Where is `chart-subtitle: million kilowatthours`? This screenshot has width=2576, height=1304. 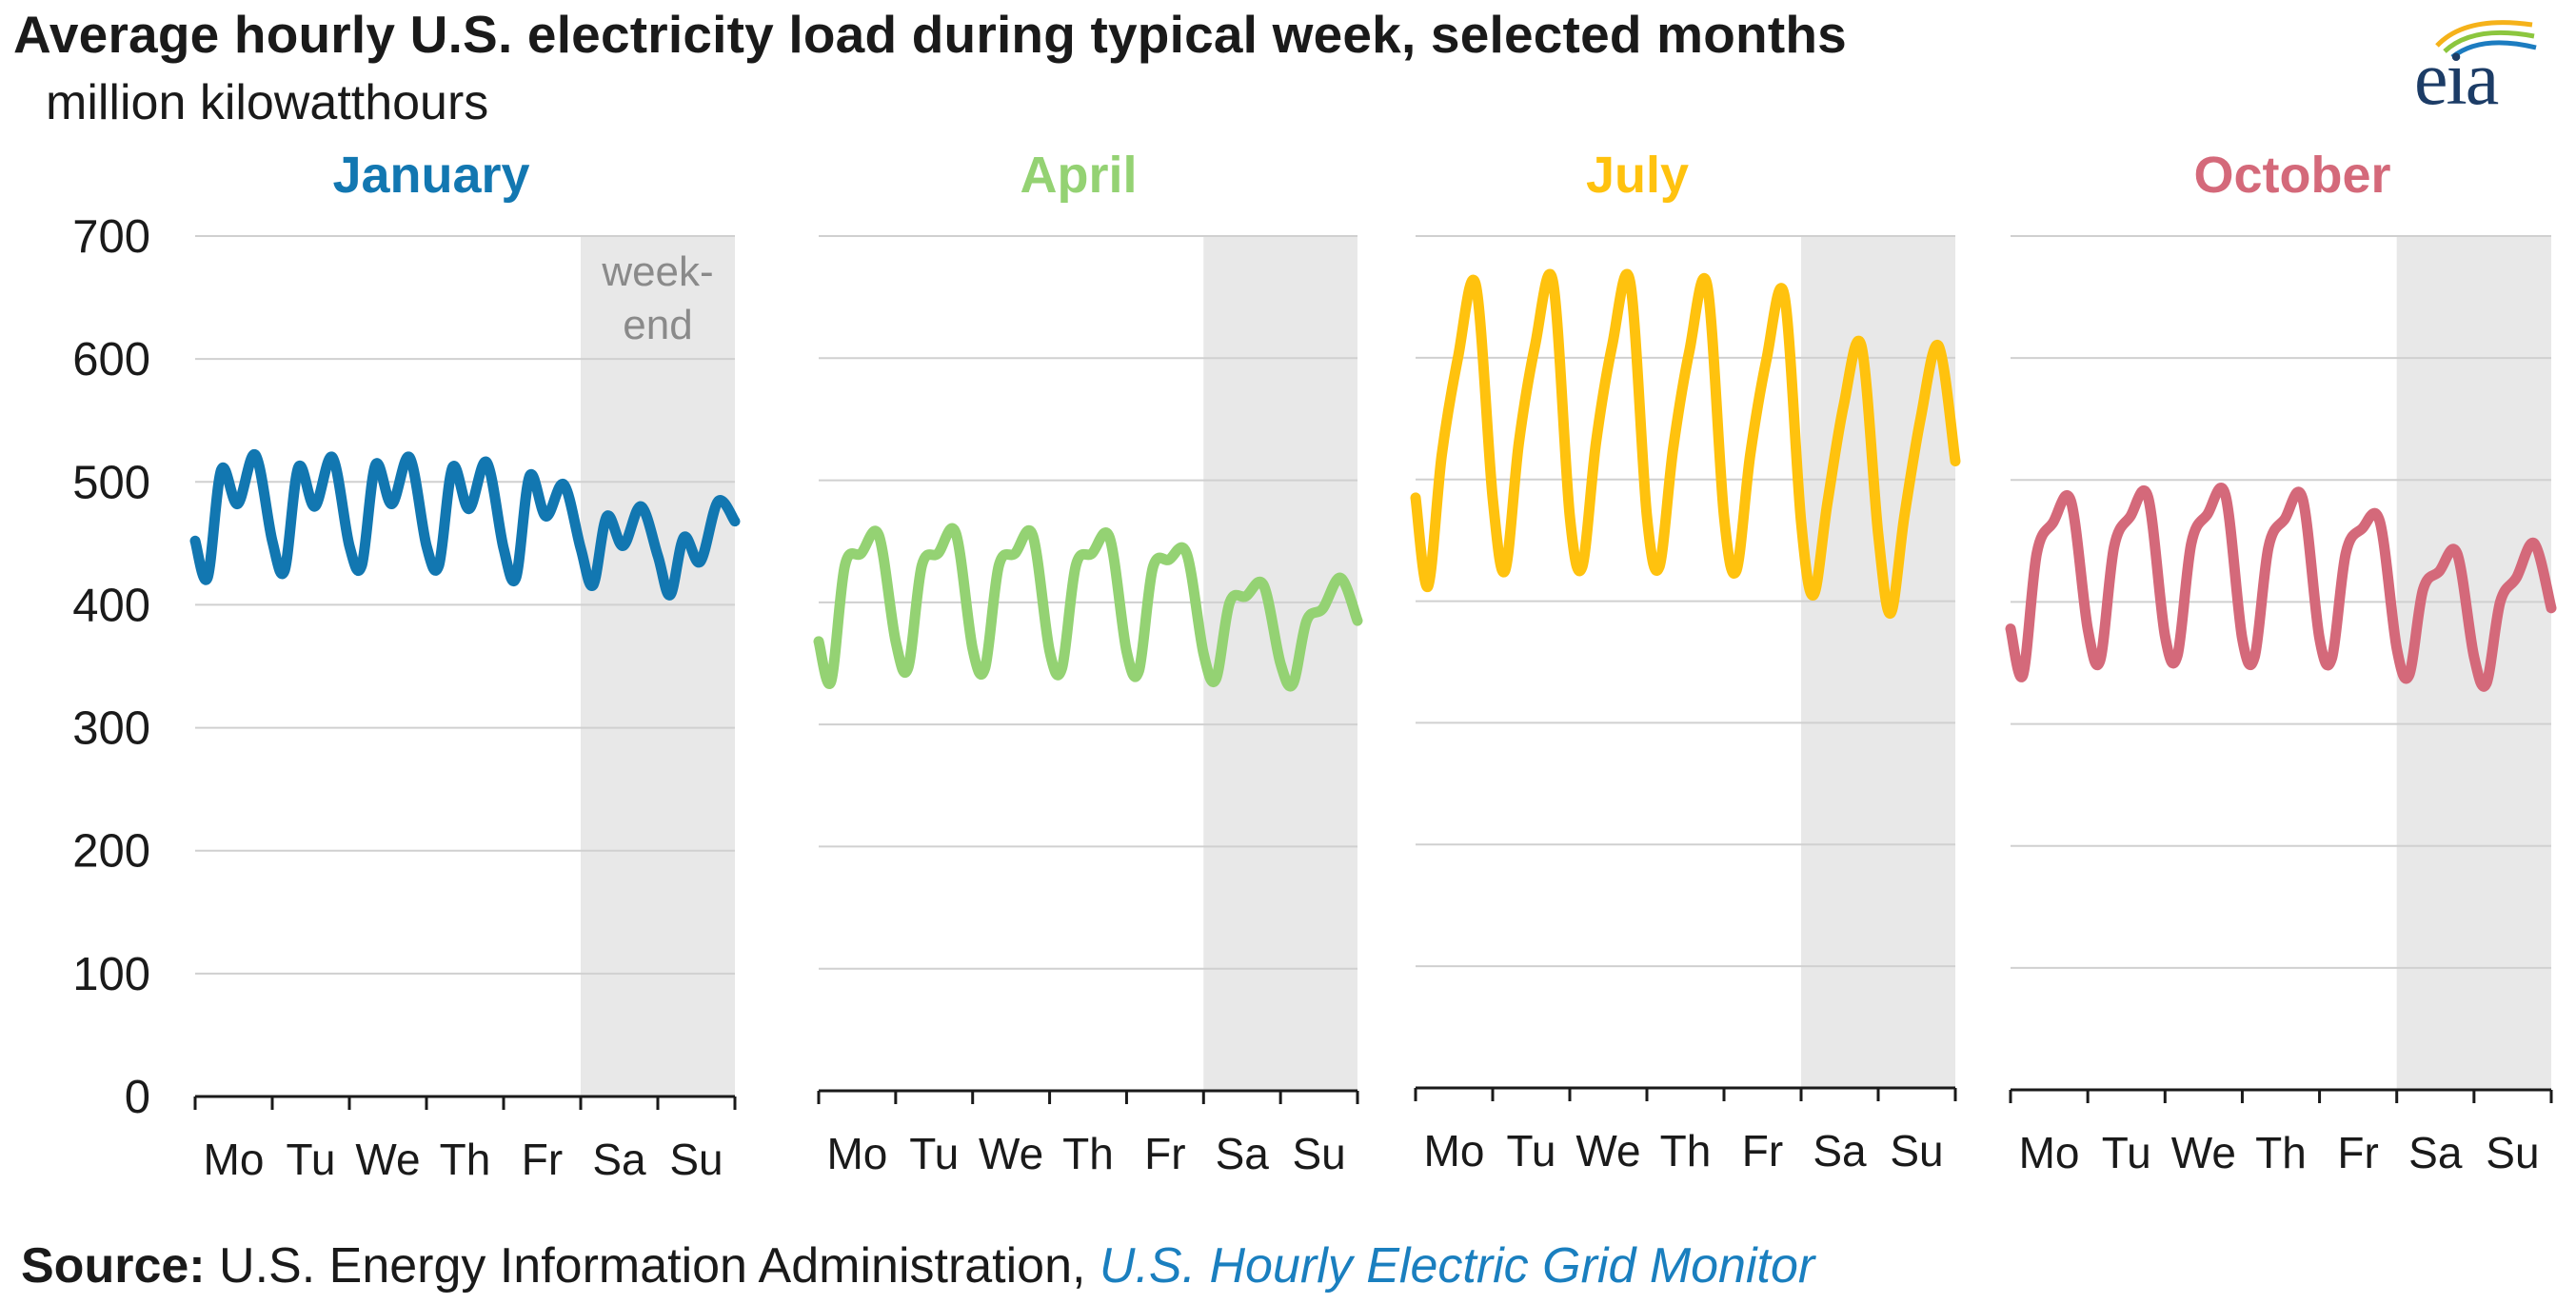
chart-subtitle: million kilowatthours is located at coordinates (268, 103).